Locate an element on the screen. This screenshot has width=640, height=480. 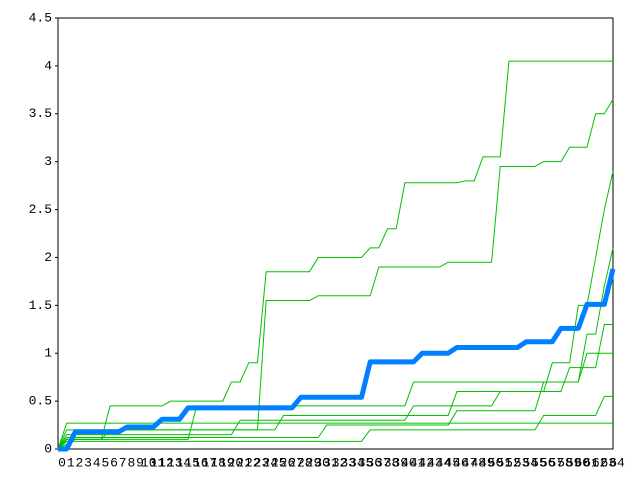
x-tick-label: 21 is located at coordinates (244, 462).